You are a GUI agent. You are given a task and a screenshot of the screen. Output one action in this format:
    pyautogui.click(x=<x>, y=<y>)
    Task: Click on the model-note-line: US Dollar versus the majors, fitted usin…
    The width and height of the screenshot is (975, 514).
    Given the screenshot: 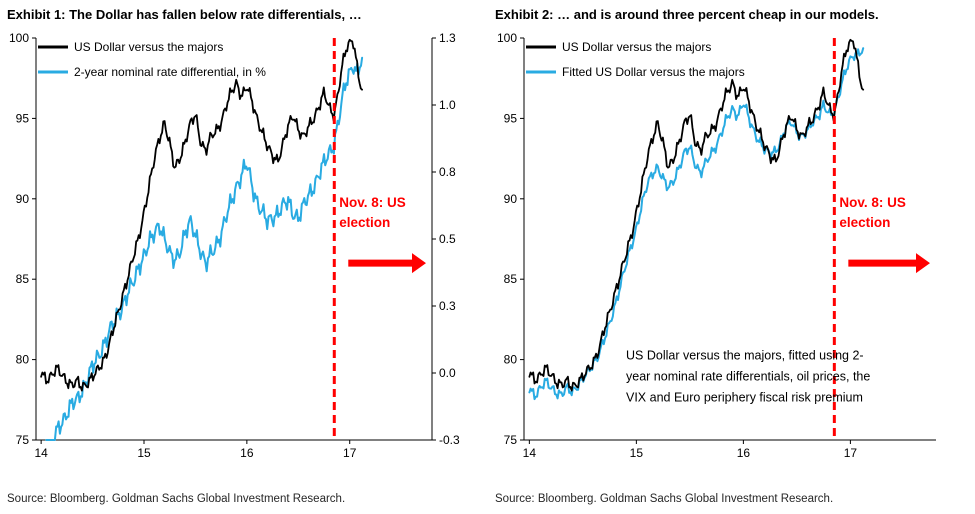 What is the action you would take?
    pyautogui.click(x=745, y=356)
    